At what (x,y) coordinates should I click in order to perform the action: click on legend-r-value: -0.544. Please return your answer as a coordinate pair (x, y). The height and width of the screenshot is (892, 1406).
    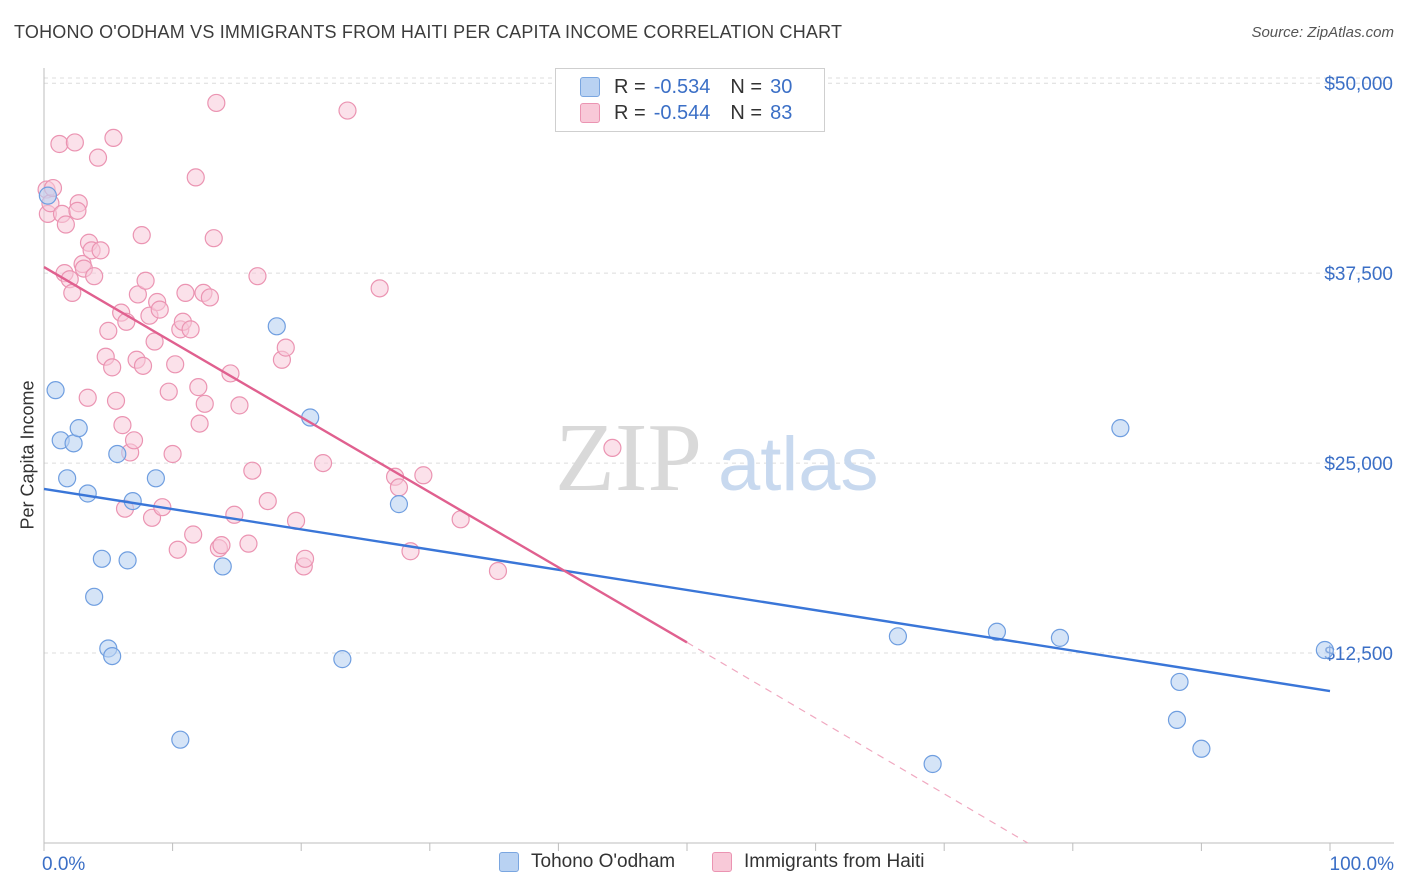
    Looking at the image, I should click on (682, 112).